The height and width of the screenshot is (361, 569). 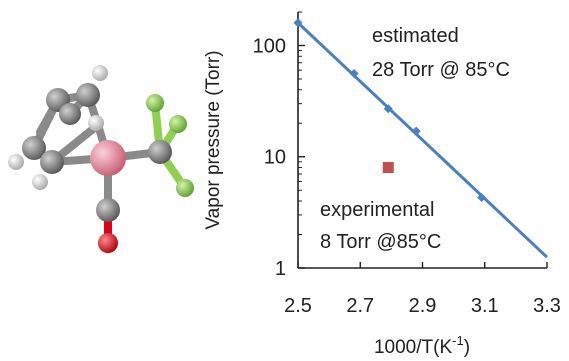 What do you see at coordinates (441, 70) in the screenshot?
I see `annotation-estimated-line2: 28 Torr @ 85°C` at bounding box center [441, 70].